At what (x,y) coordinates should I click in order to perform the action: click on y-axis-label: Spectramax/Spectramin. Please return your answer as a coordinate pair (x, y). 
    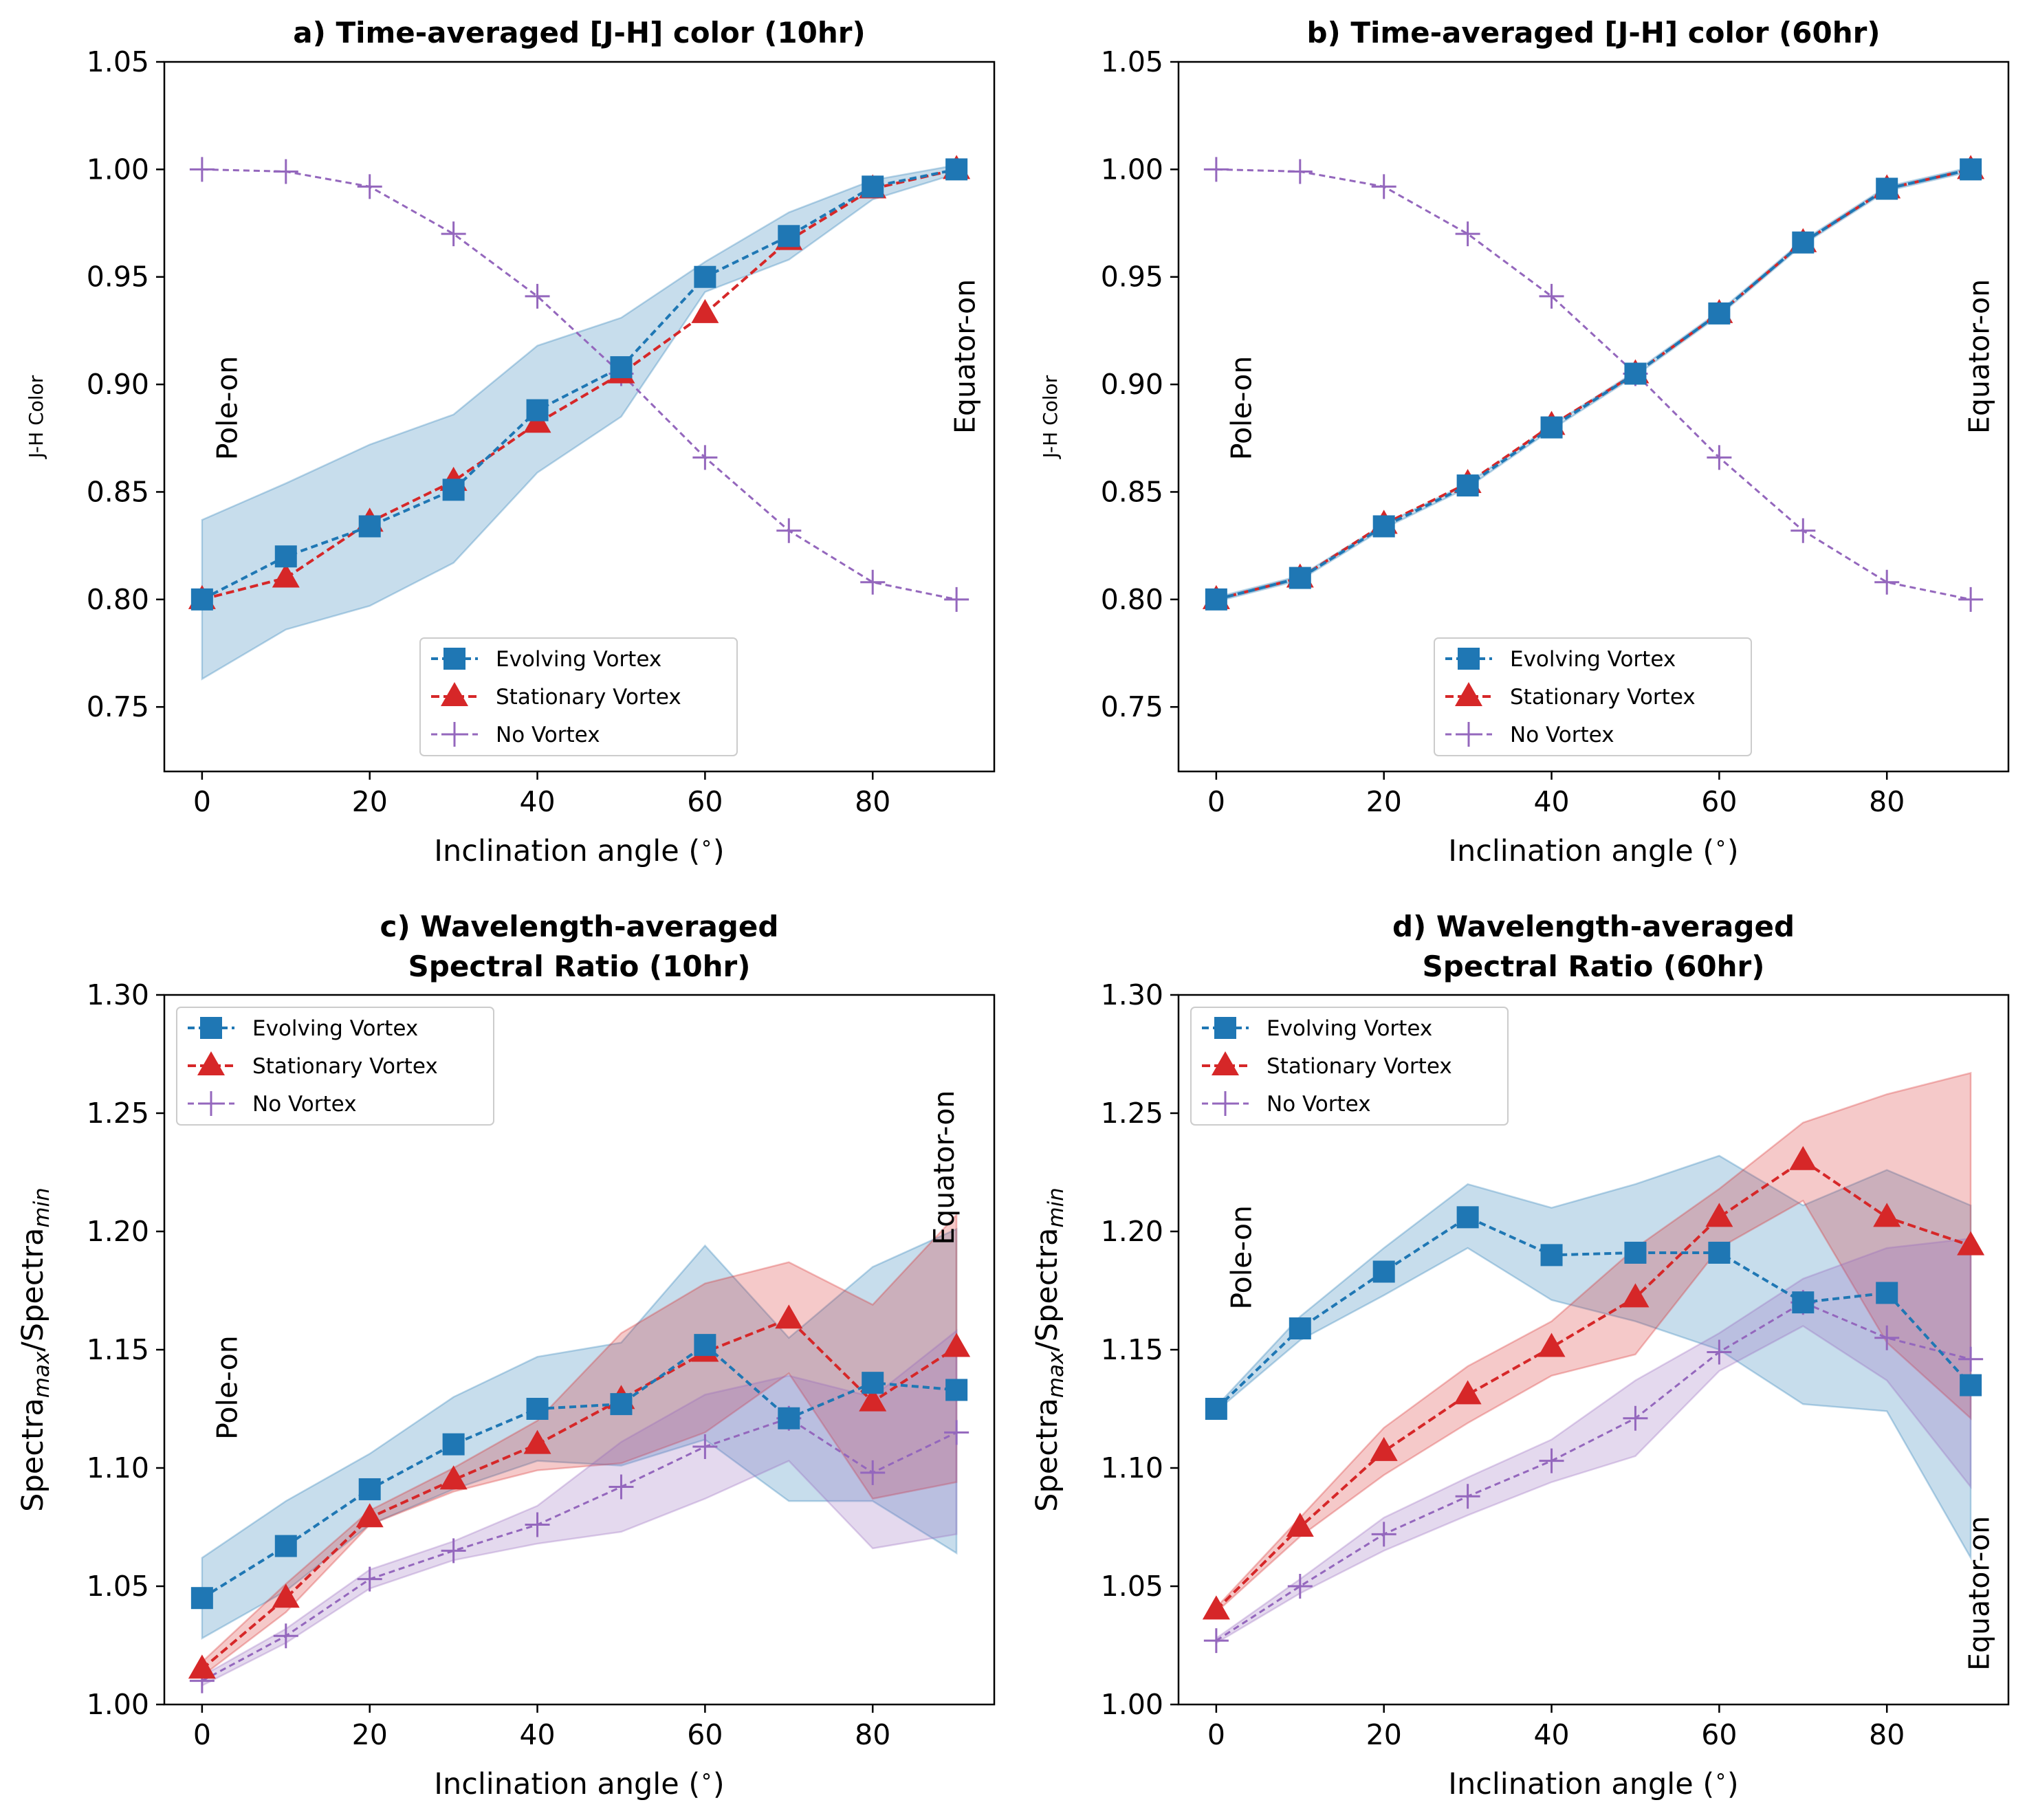
    Looking at the image, I should click on (35, 1349).